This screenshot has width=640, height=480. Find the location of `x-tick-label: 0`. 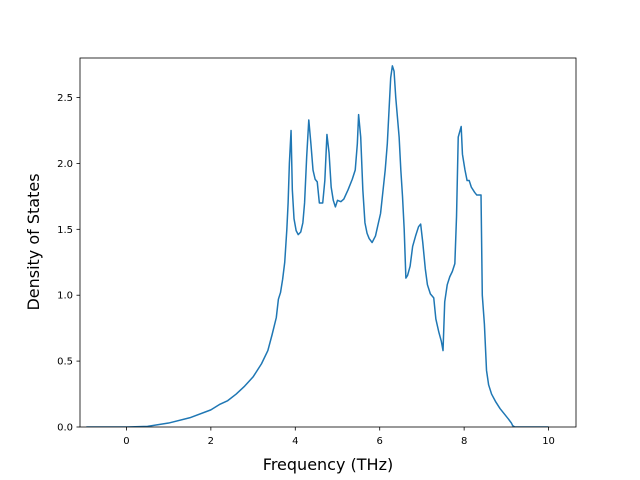

x-tick-label: 0 is located at coordinates (126, 441).